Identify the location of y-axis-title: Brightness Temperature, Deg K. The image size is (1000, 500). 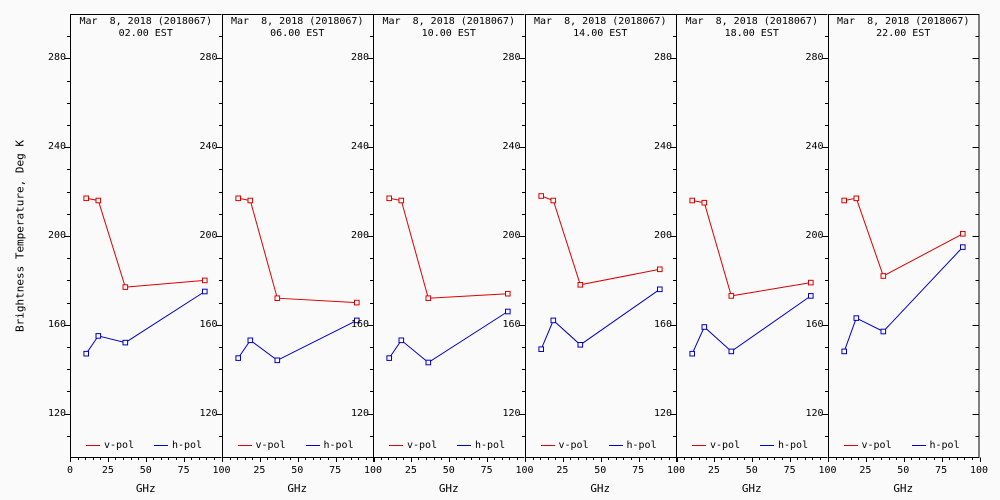
(20, 236).